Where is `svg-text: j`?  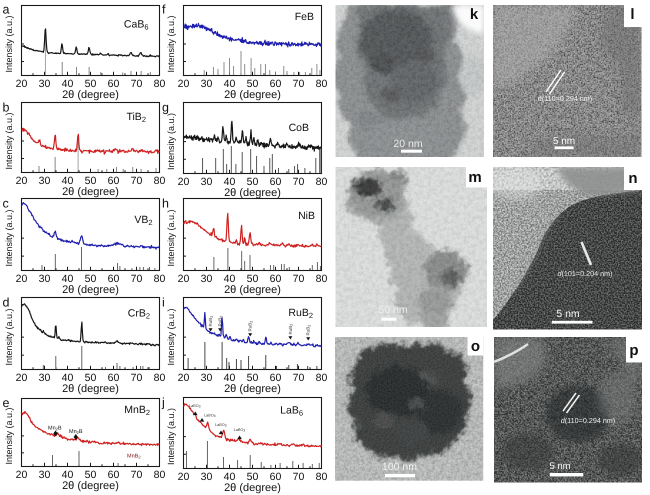 svg-text: j is located at coordinates (163, 403).